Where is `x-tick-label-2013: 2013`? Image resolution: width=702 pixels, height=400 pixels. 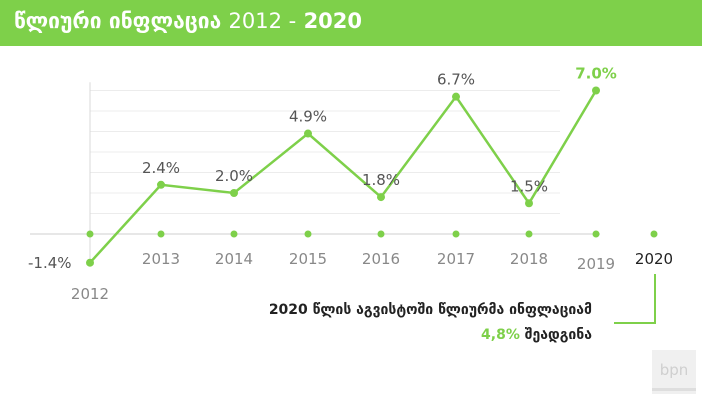 x-tick-label-2013: 2013 is located at coordinates (161, 259).